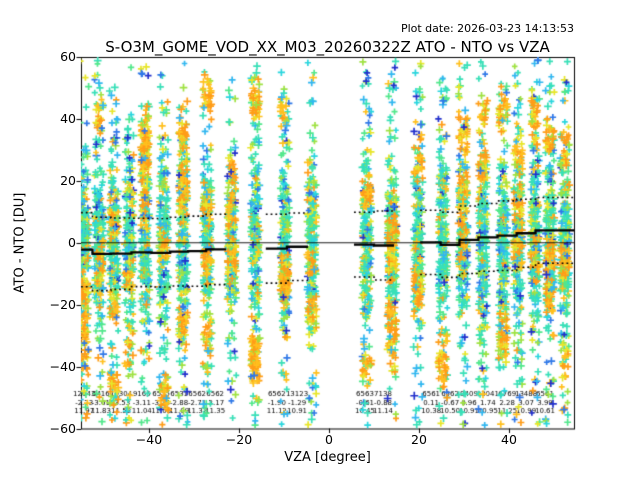 The width and height of the screenshot is (640, 480). Describe the element at coordinates (487, 28) in the screenshot. I see `plot-date: Plot date: 2026-03-23 14:13:53` at that location.